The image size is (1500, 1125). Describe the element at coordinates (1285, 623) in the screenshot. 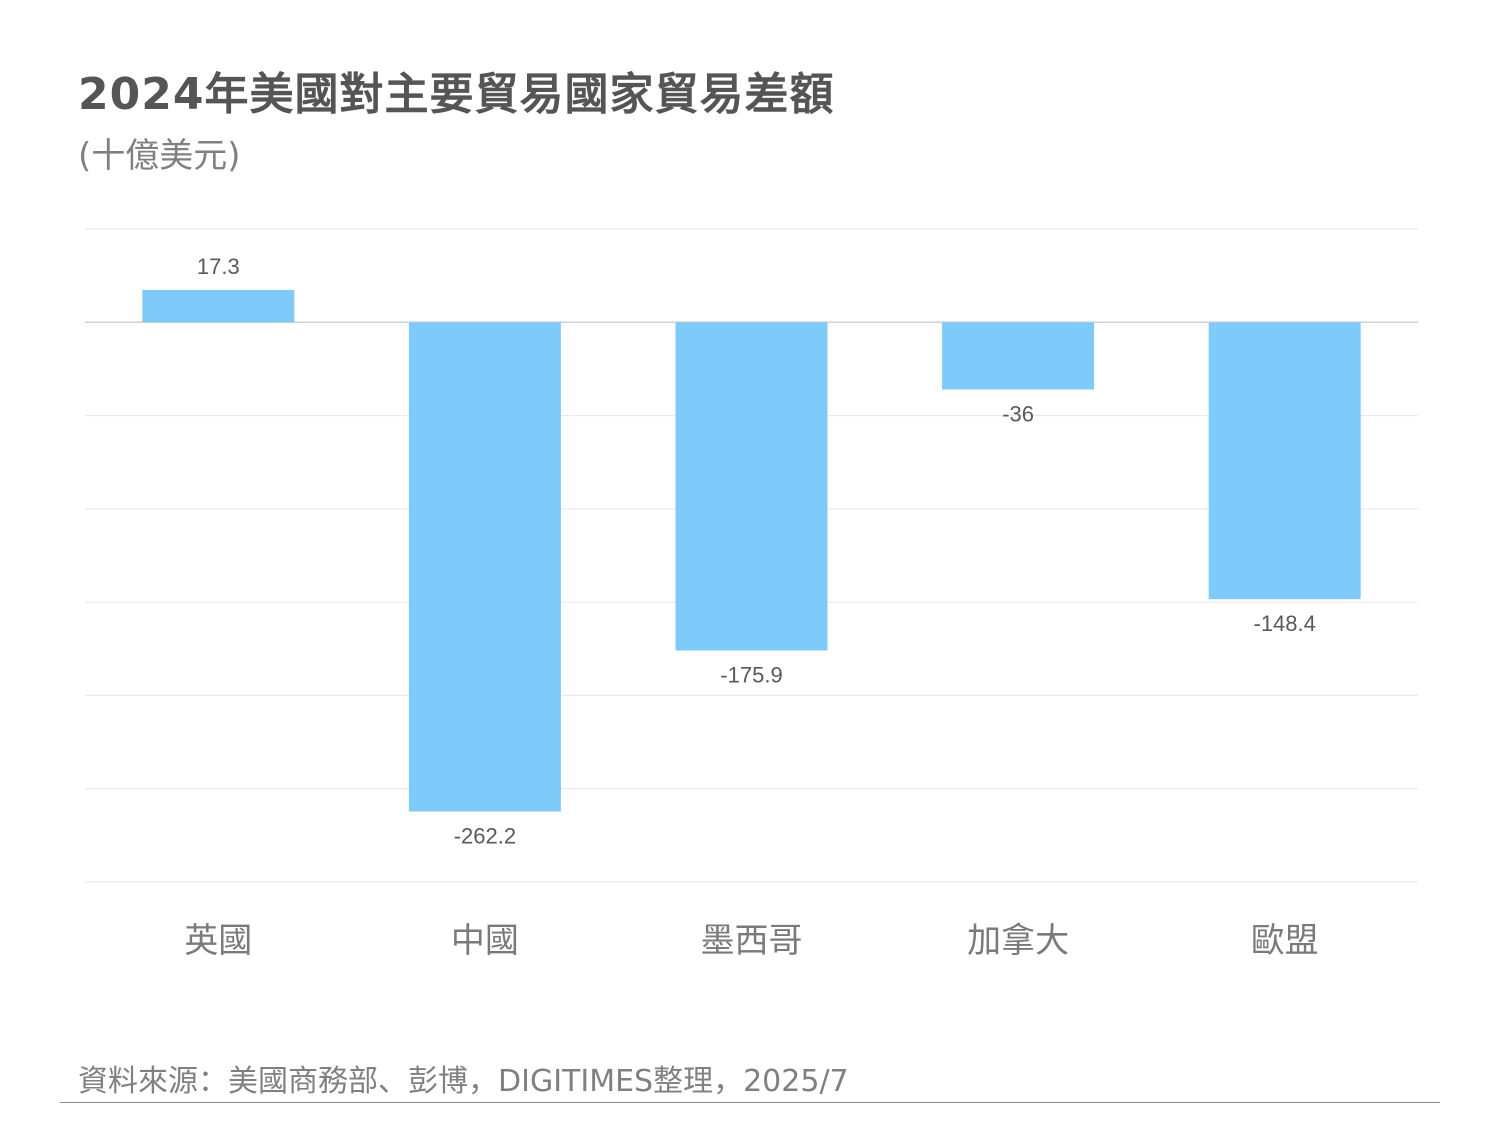

I see `data-label: -148.4` at that location.